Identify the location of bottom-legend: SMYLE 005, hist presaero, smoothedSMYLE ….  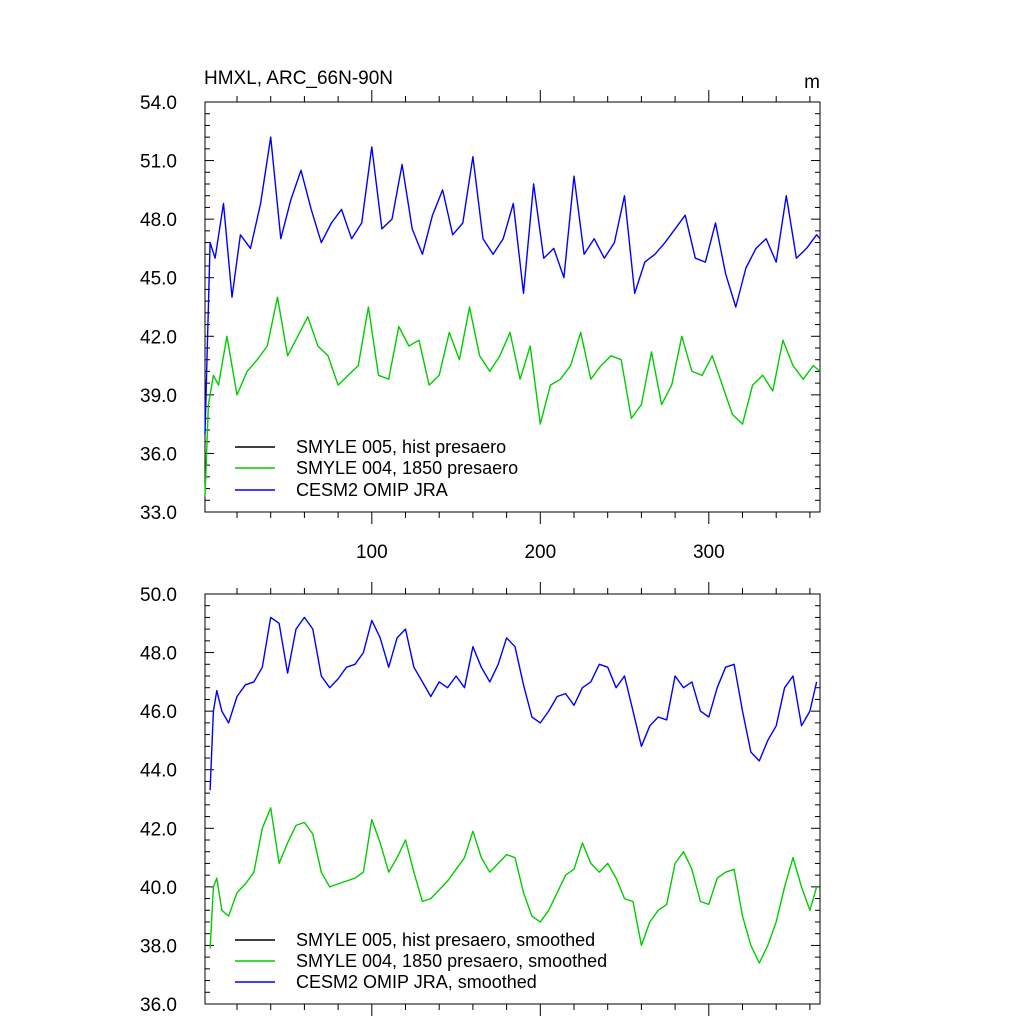
(421, 961).